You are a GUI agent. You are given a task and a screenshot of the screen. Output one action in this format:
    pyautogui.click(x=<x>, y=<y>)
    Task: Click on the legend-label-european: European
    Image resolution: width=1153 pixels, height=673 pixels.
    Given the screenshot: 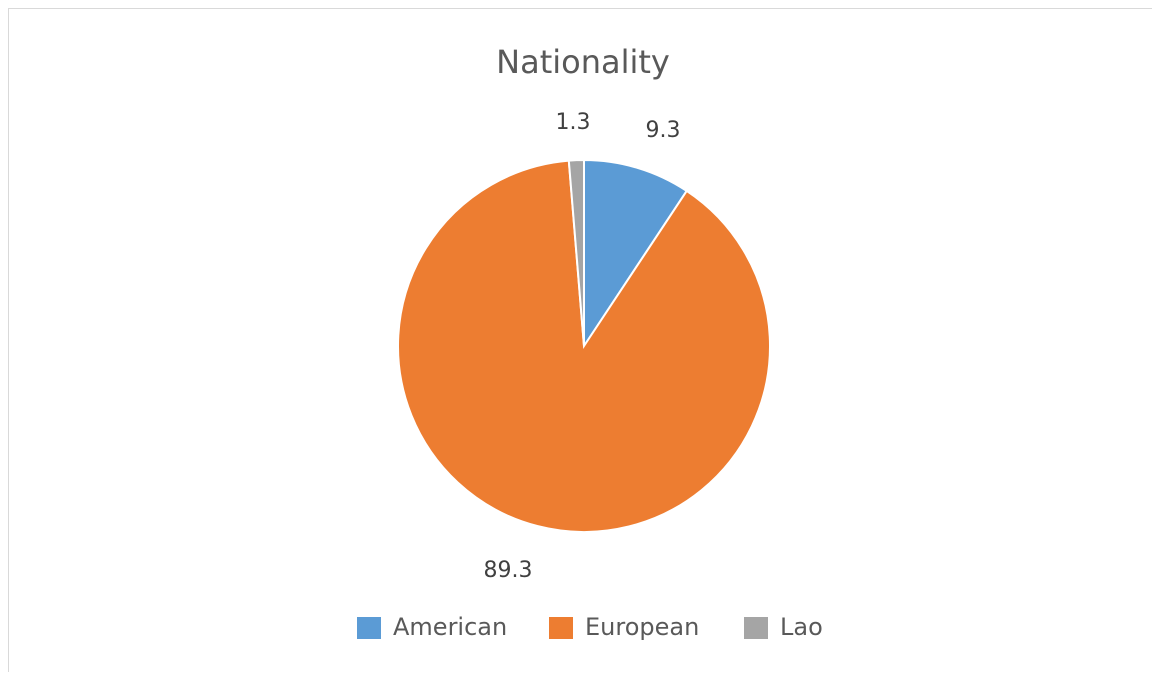 What is the action you would take?
    pyautogui.click(x=642, y=627)
    